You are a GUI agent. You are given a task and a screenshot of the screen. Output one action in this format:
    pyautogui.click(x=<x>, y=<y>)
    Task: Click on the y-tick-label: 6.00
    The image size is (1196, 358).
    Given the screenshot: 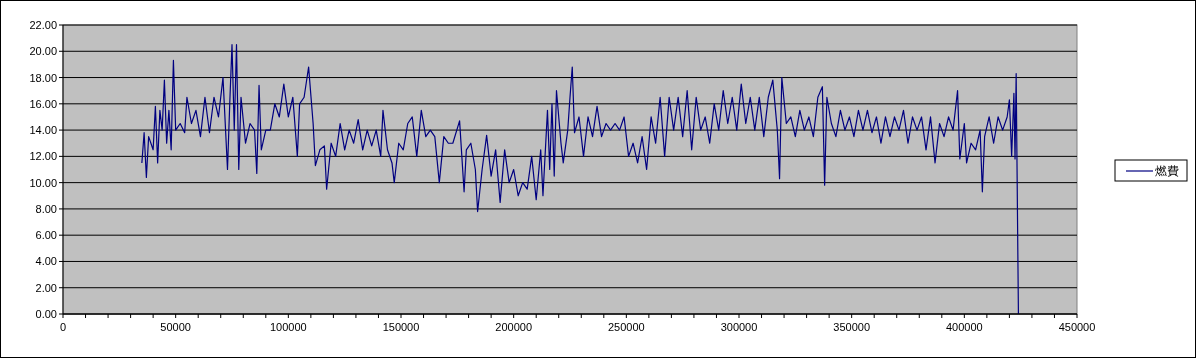 What is the action you would take?
    pyautogui.click(x=46, y=235)
    